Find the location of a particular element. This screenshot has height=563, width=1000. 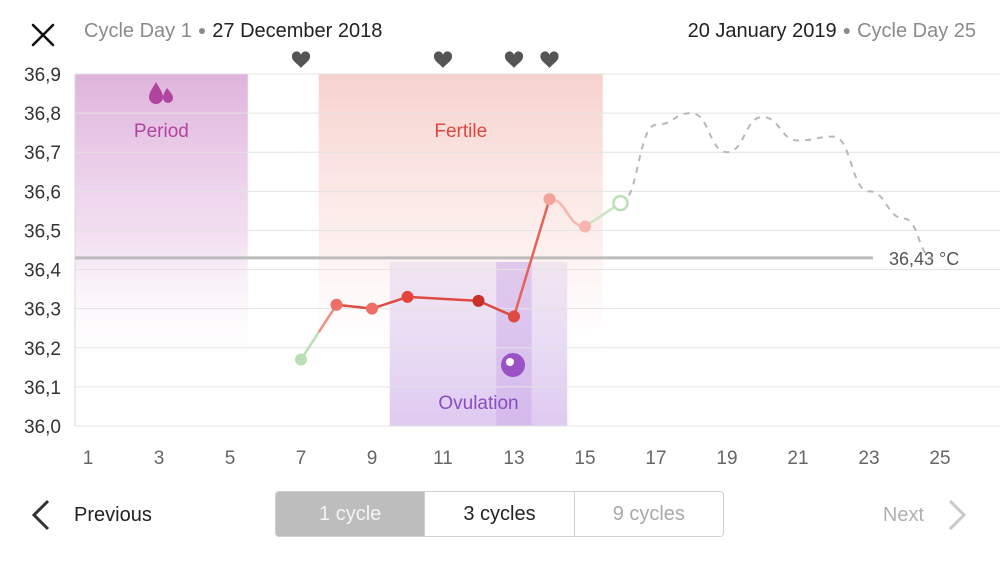

start-date: 27 December 2018 is located at coordinates (297, 31).